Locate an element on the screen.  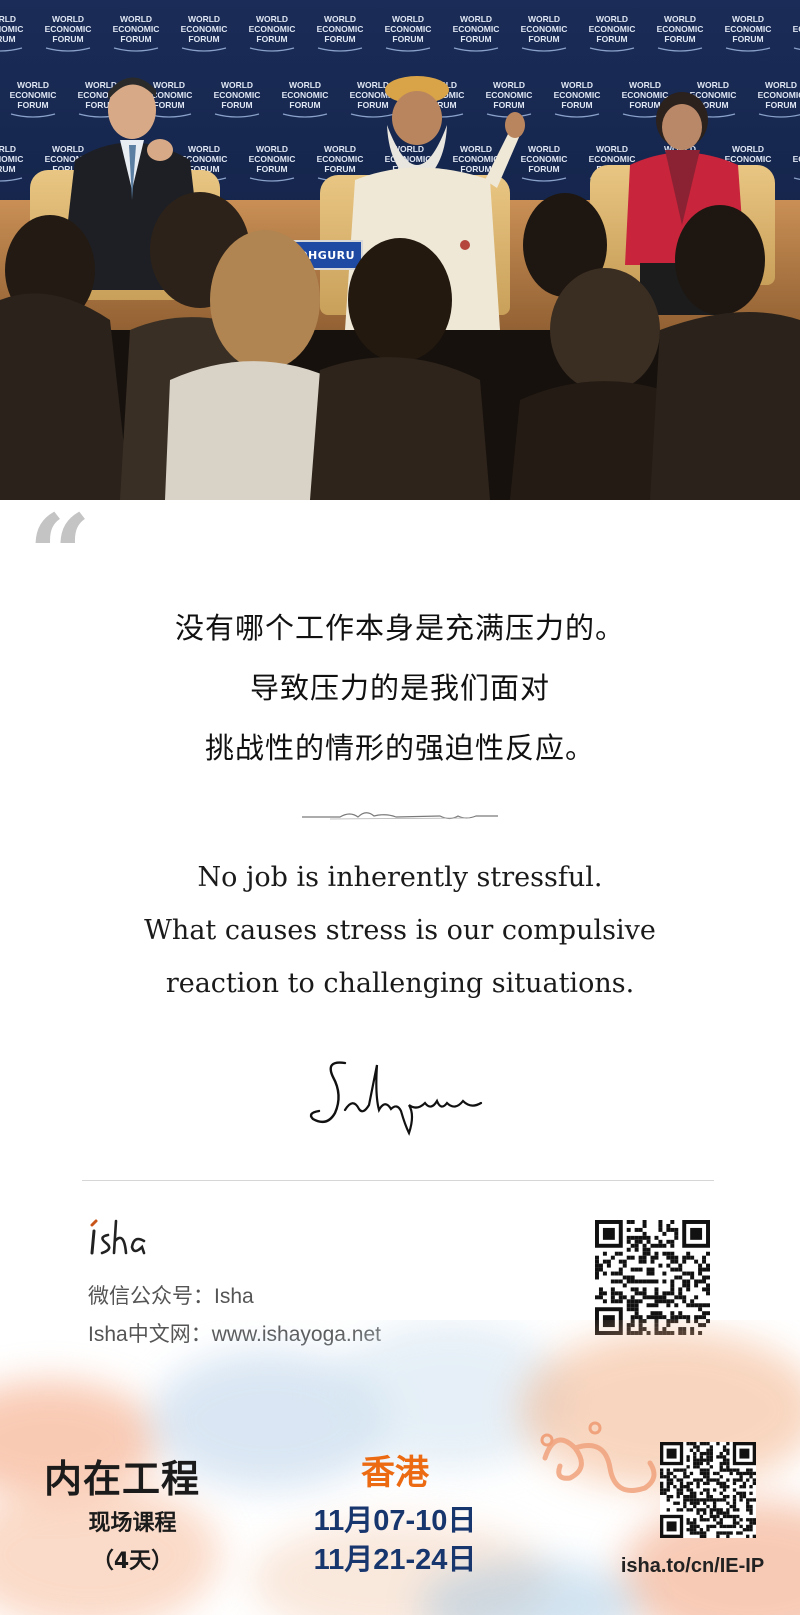
course-title: 内在工程 is located at coordinates (122, 1478).